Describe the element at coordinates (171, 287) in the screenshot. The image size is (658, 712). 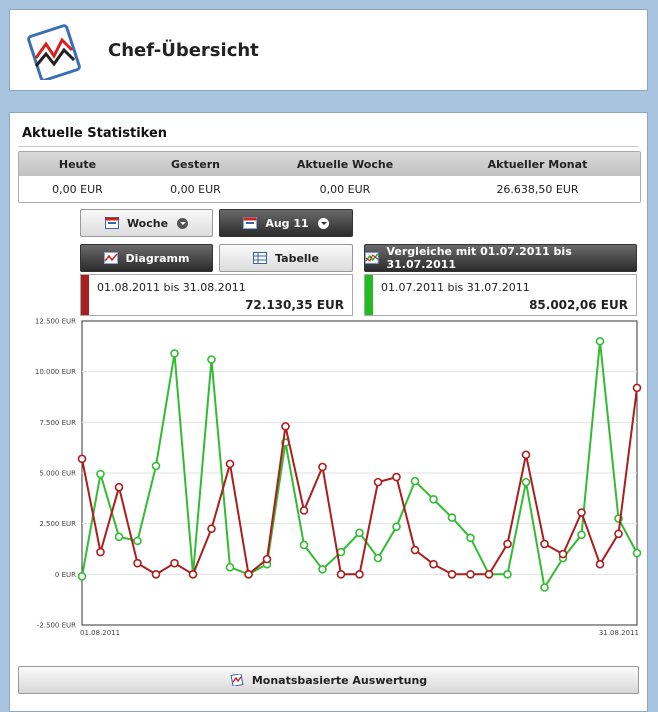
I see `current-period-range: 01.08.2011 bis 31.08.2011` at that location.